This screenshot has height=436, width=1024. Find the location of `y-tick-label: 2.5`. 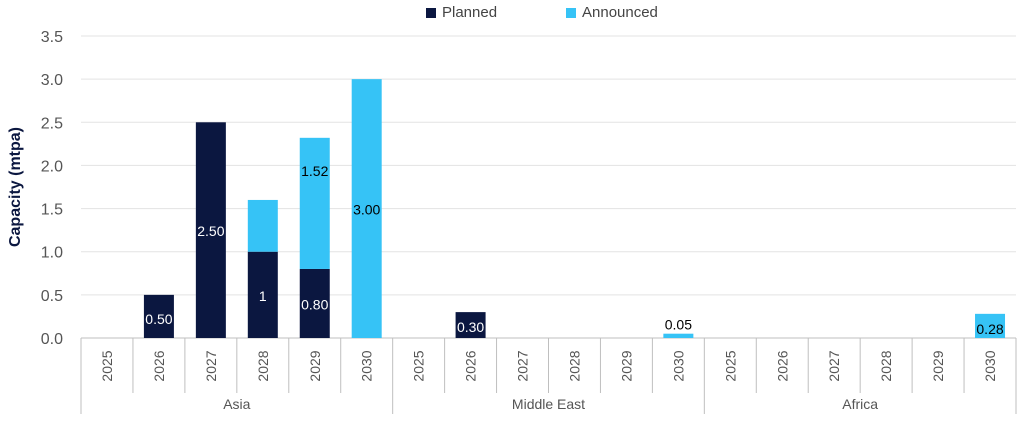

y-tick-label: 2.5 is located at coordinates (52, 123).